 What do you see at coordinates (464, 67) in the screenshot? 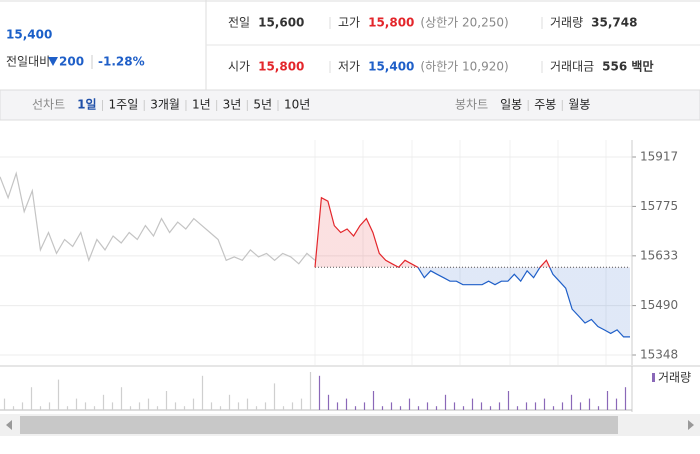
I see `stat-note: (하한가 10,920)` at bounding box center [464, 67].